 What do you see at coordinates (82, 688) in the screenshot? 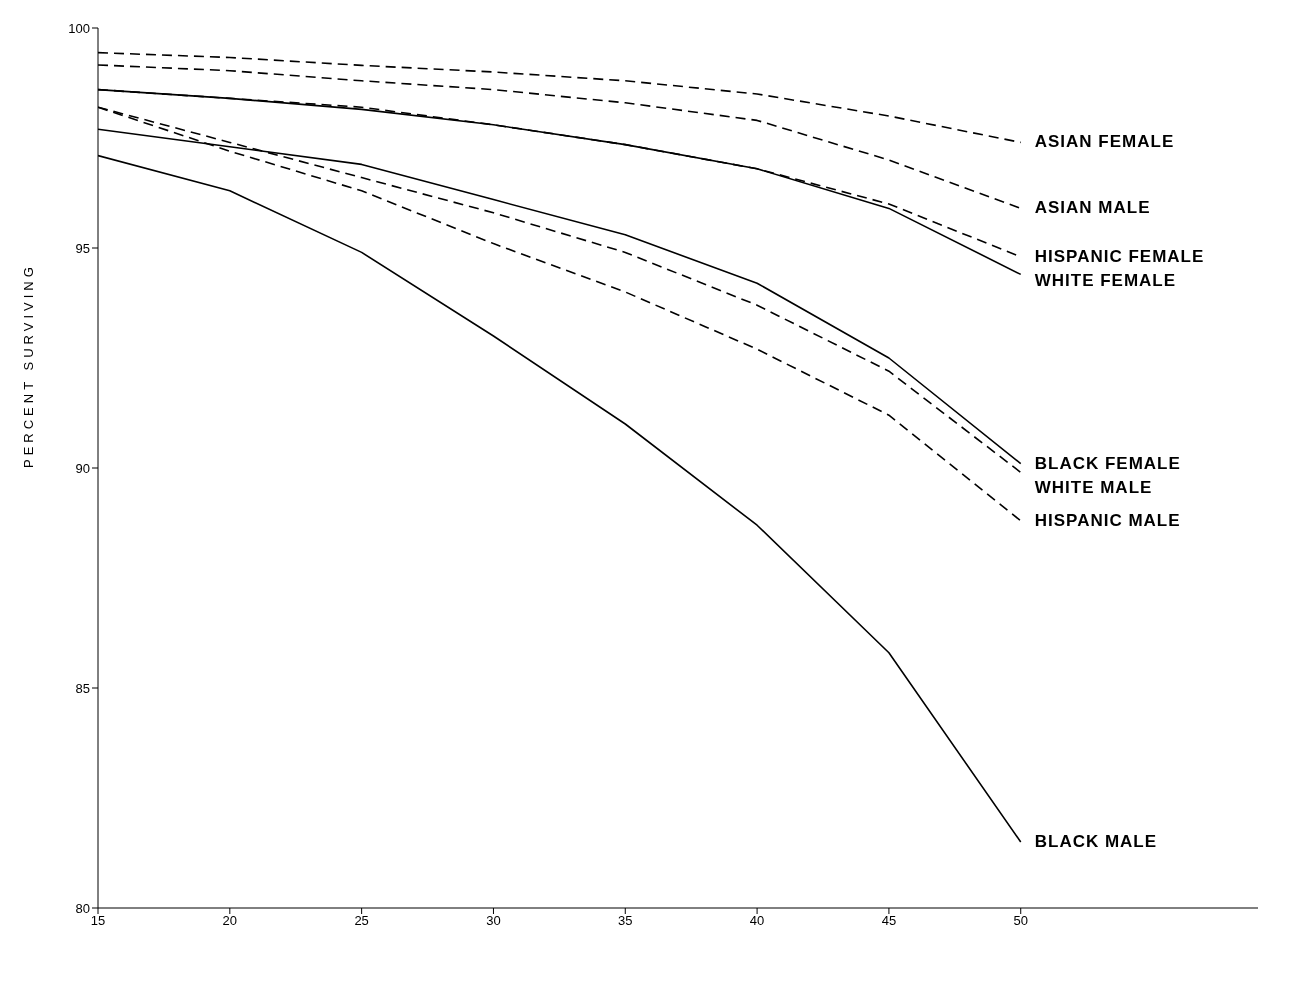
I see `y-tick-label: 85` at bounding box center [82, 688].